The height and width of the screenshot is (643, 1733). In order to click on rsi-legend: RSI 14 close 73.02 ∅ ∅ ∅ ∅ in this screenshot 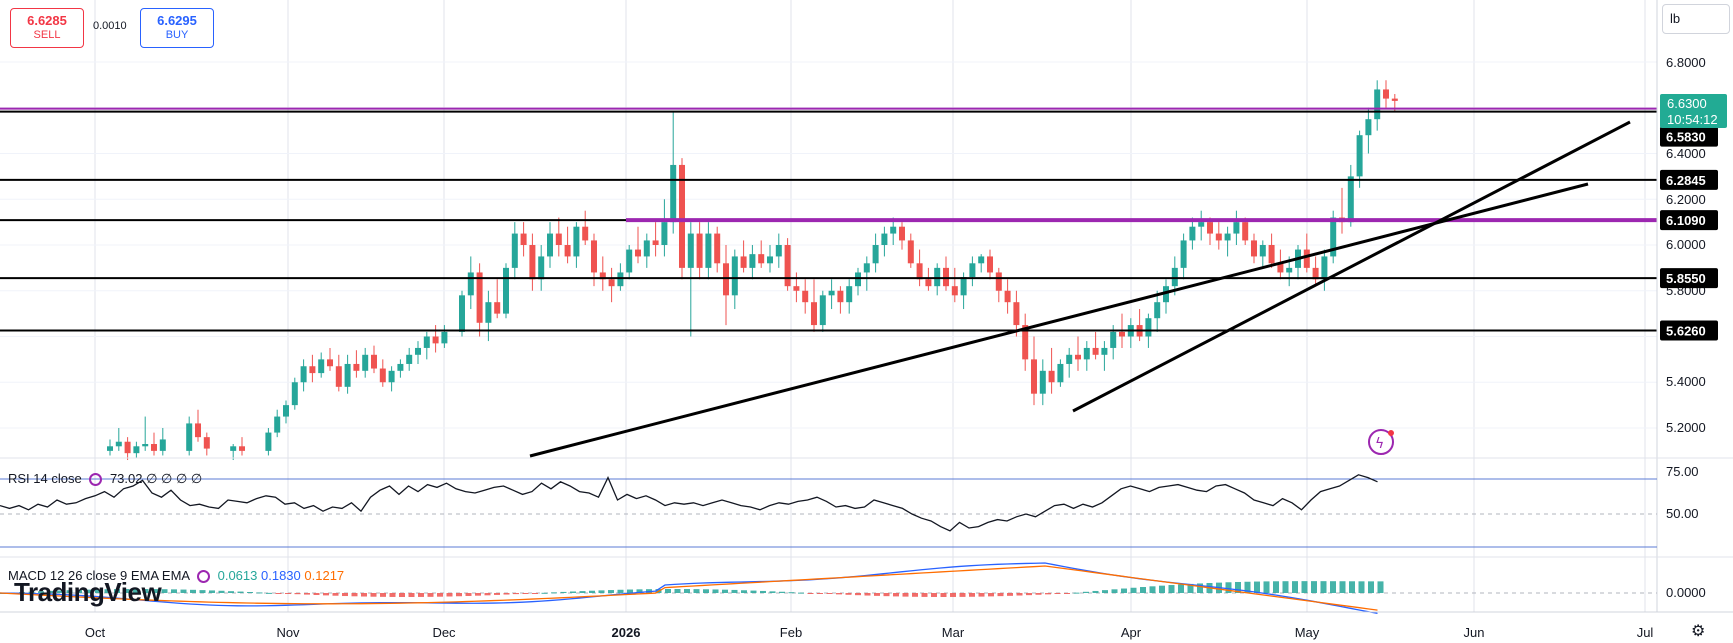, I will do `click(105, 479)`.